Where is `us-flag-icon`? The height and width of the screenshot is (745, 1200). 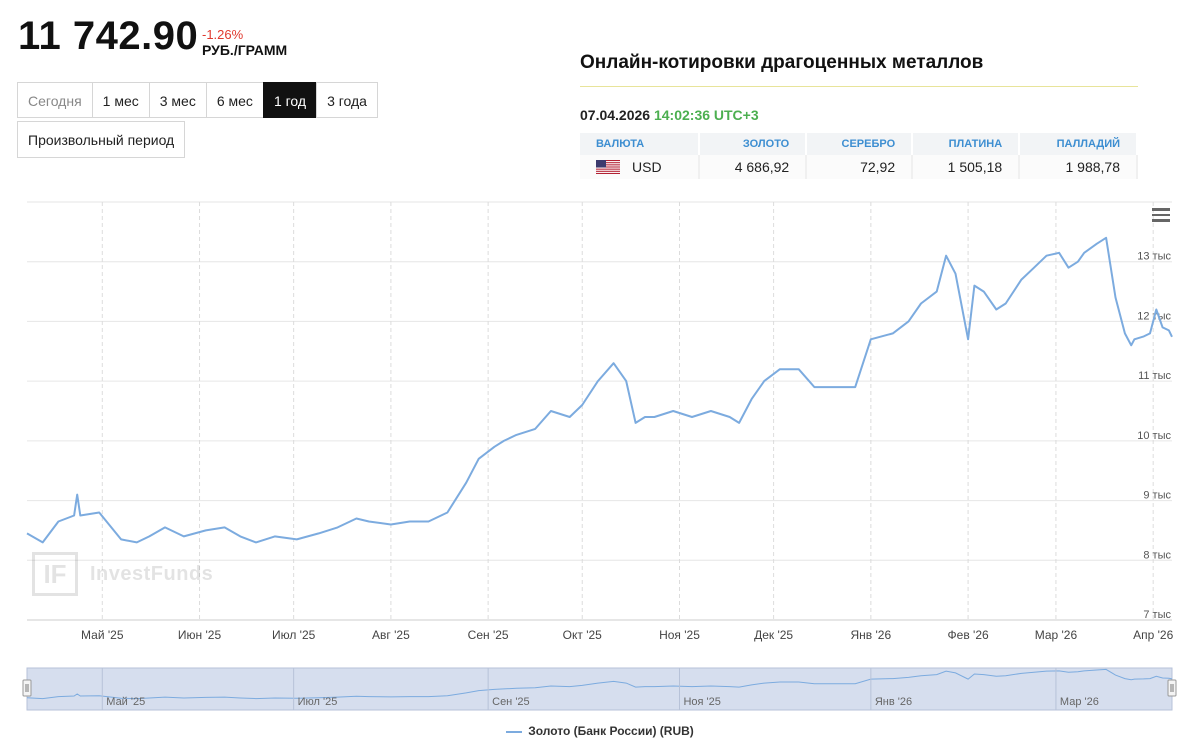
us-flag-icon is located at coordinates (608, 167).